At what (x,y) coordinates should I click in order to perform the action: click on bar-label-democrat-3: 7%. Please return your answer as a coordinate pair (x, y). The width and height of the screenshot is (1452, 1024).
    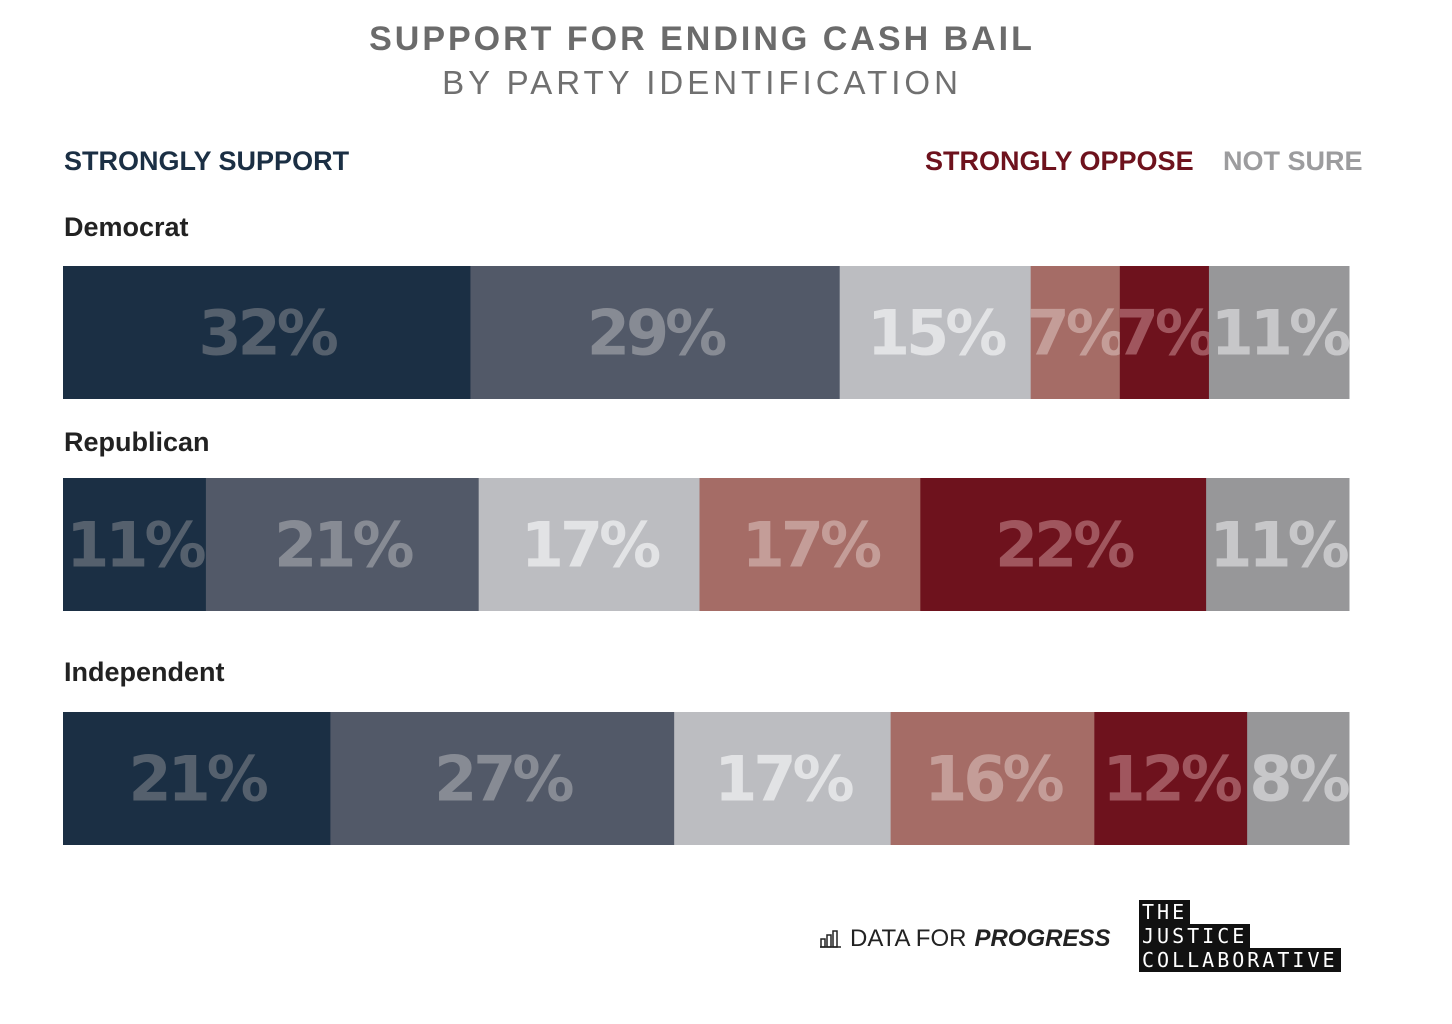
    Looking at the image, I should click on (1077, 333).